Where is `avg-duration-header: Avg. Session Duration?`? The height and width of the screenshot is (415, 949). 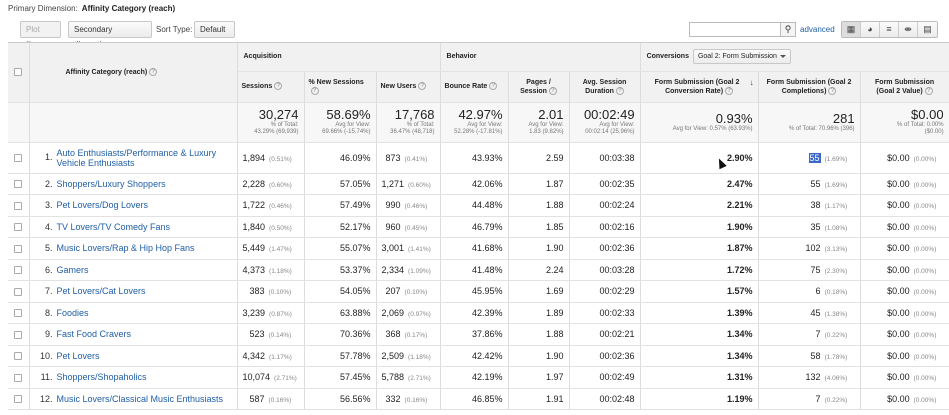
avg-duration-header: Avg. Session Duration? is located at coordinates (605, 87).